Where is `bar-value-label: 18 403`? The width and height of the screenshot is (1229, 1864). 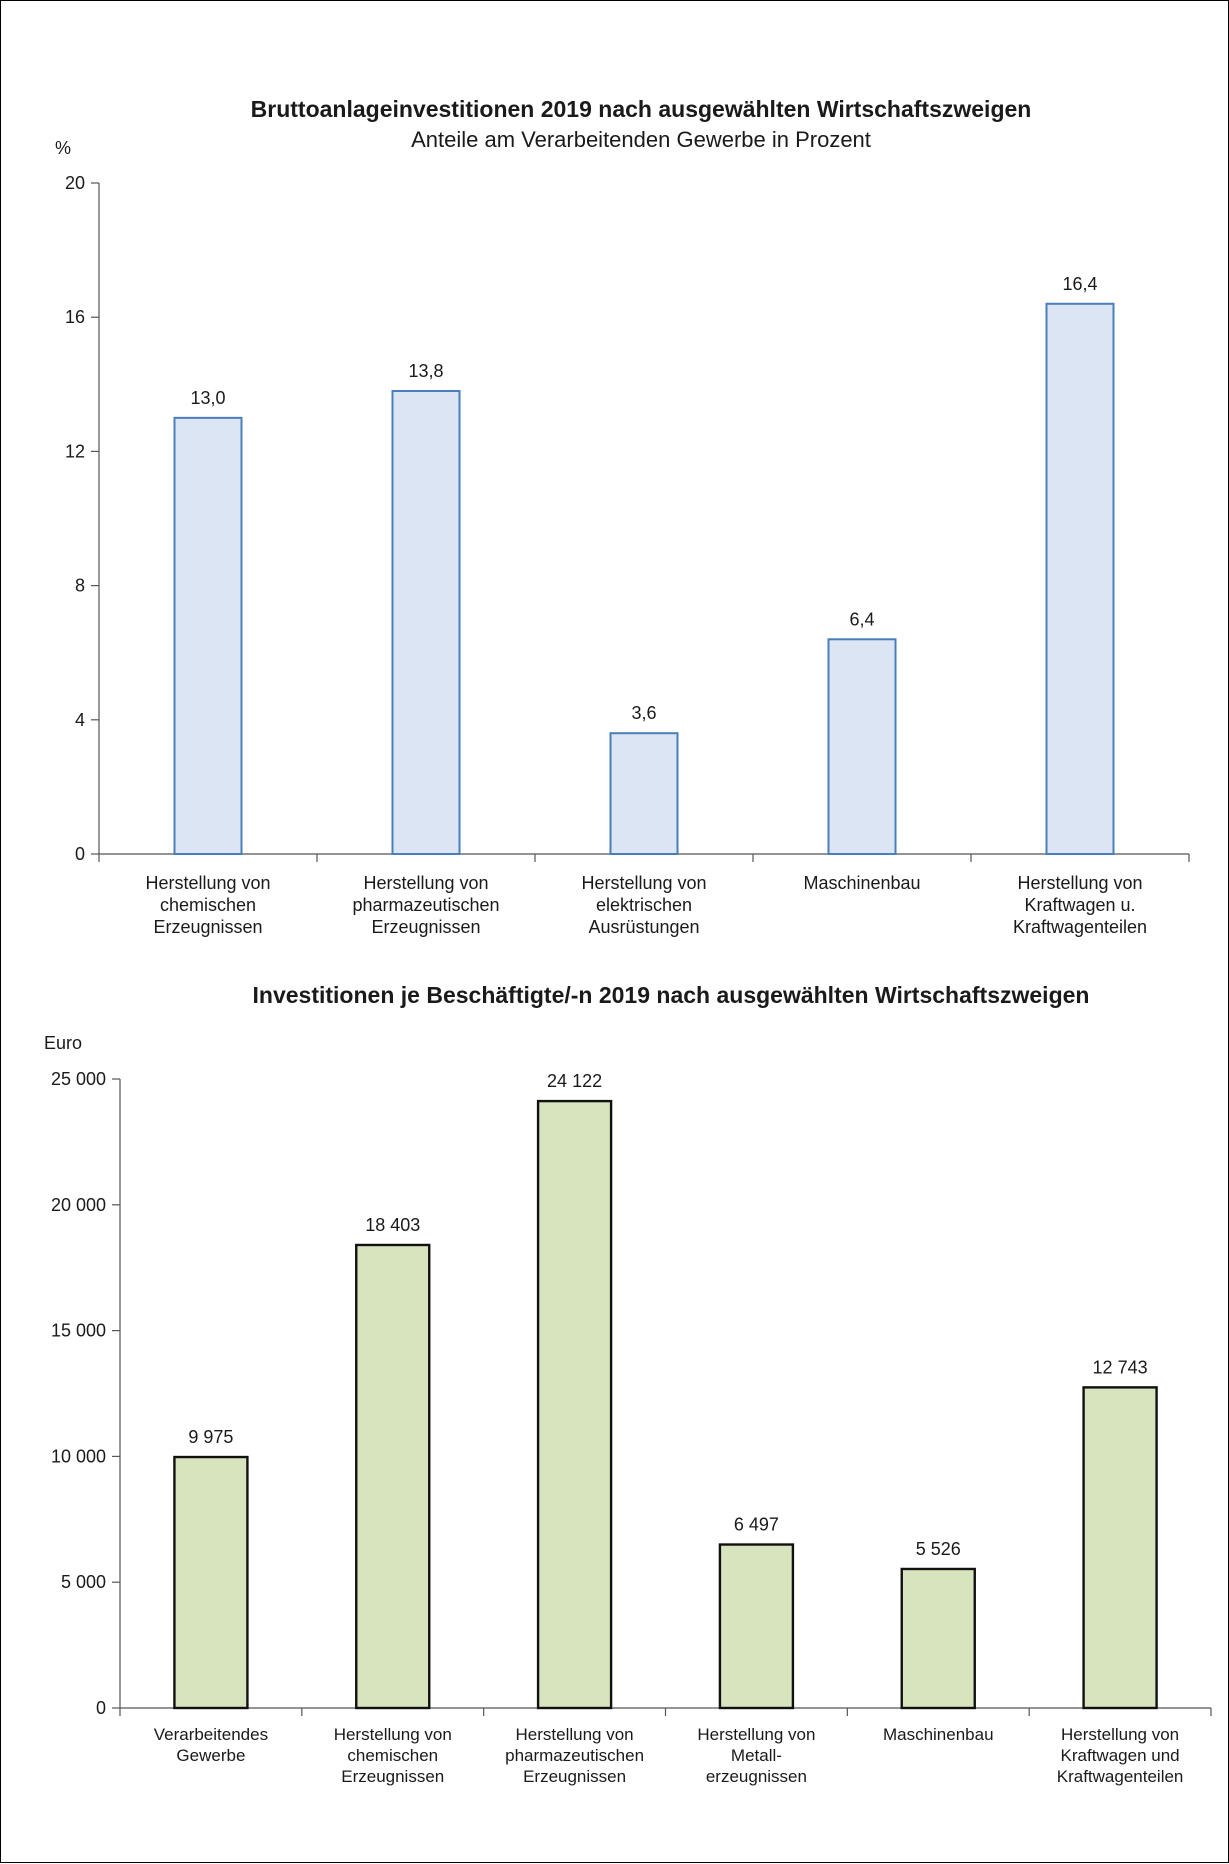
bar-value-label: 18 403 is located at coordinates (392, 1225).